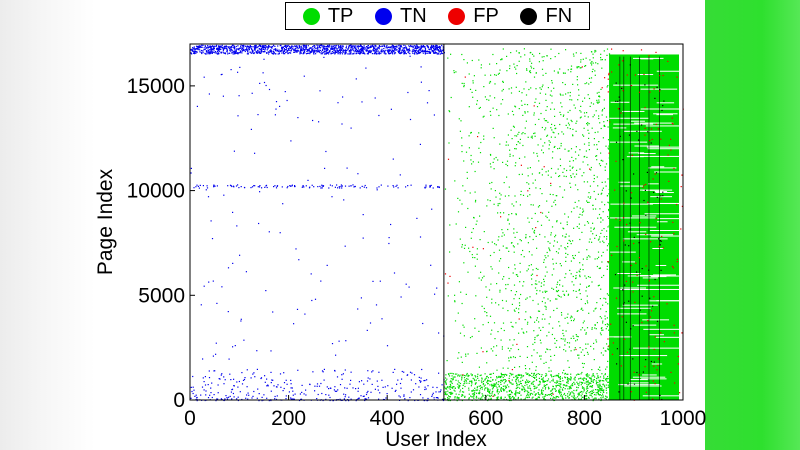 Image resolution: width=800 pixels, height=450 pixels. What do you see at coordinates (656, 320) in the screenshot?
I see `tp-dense-gap` at bounding box center [656, 320].